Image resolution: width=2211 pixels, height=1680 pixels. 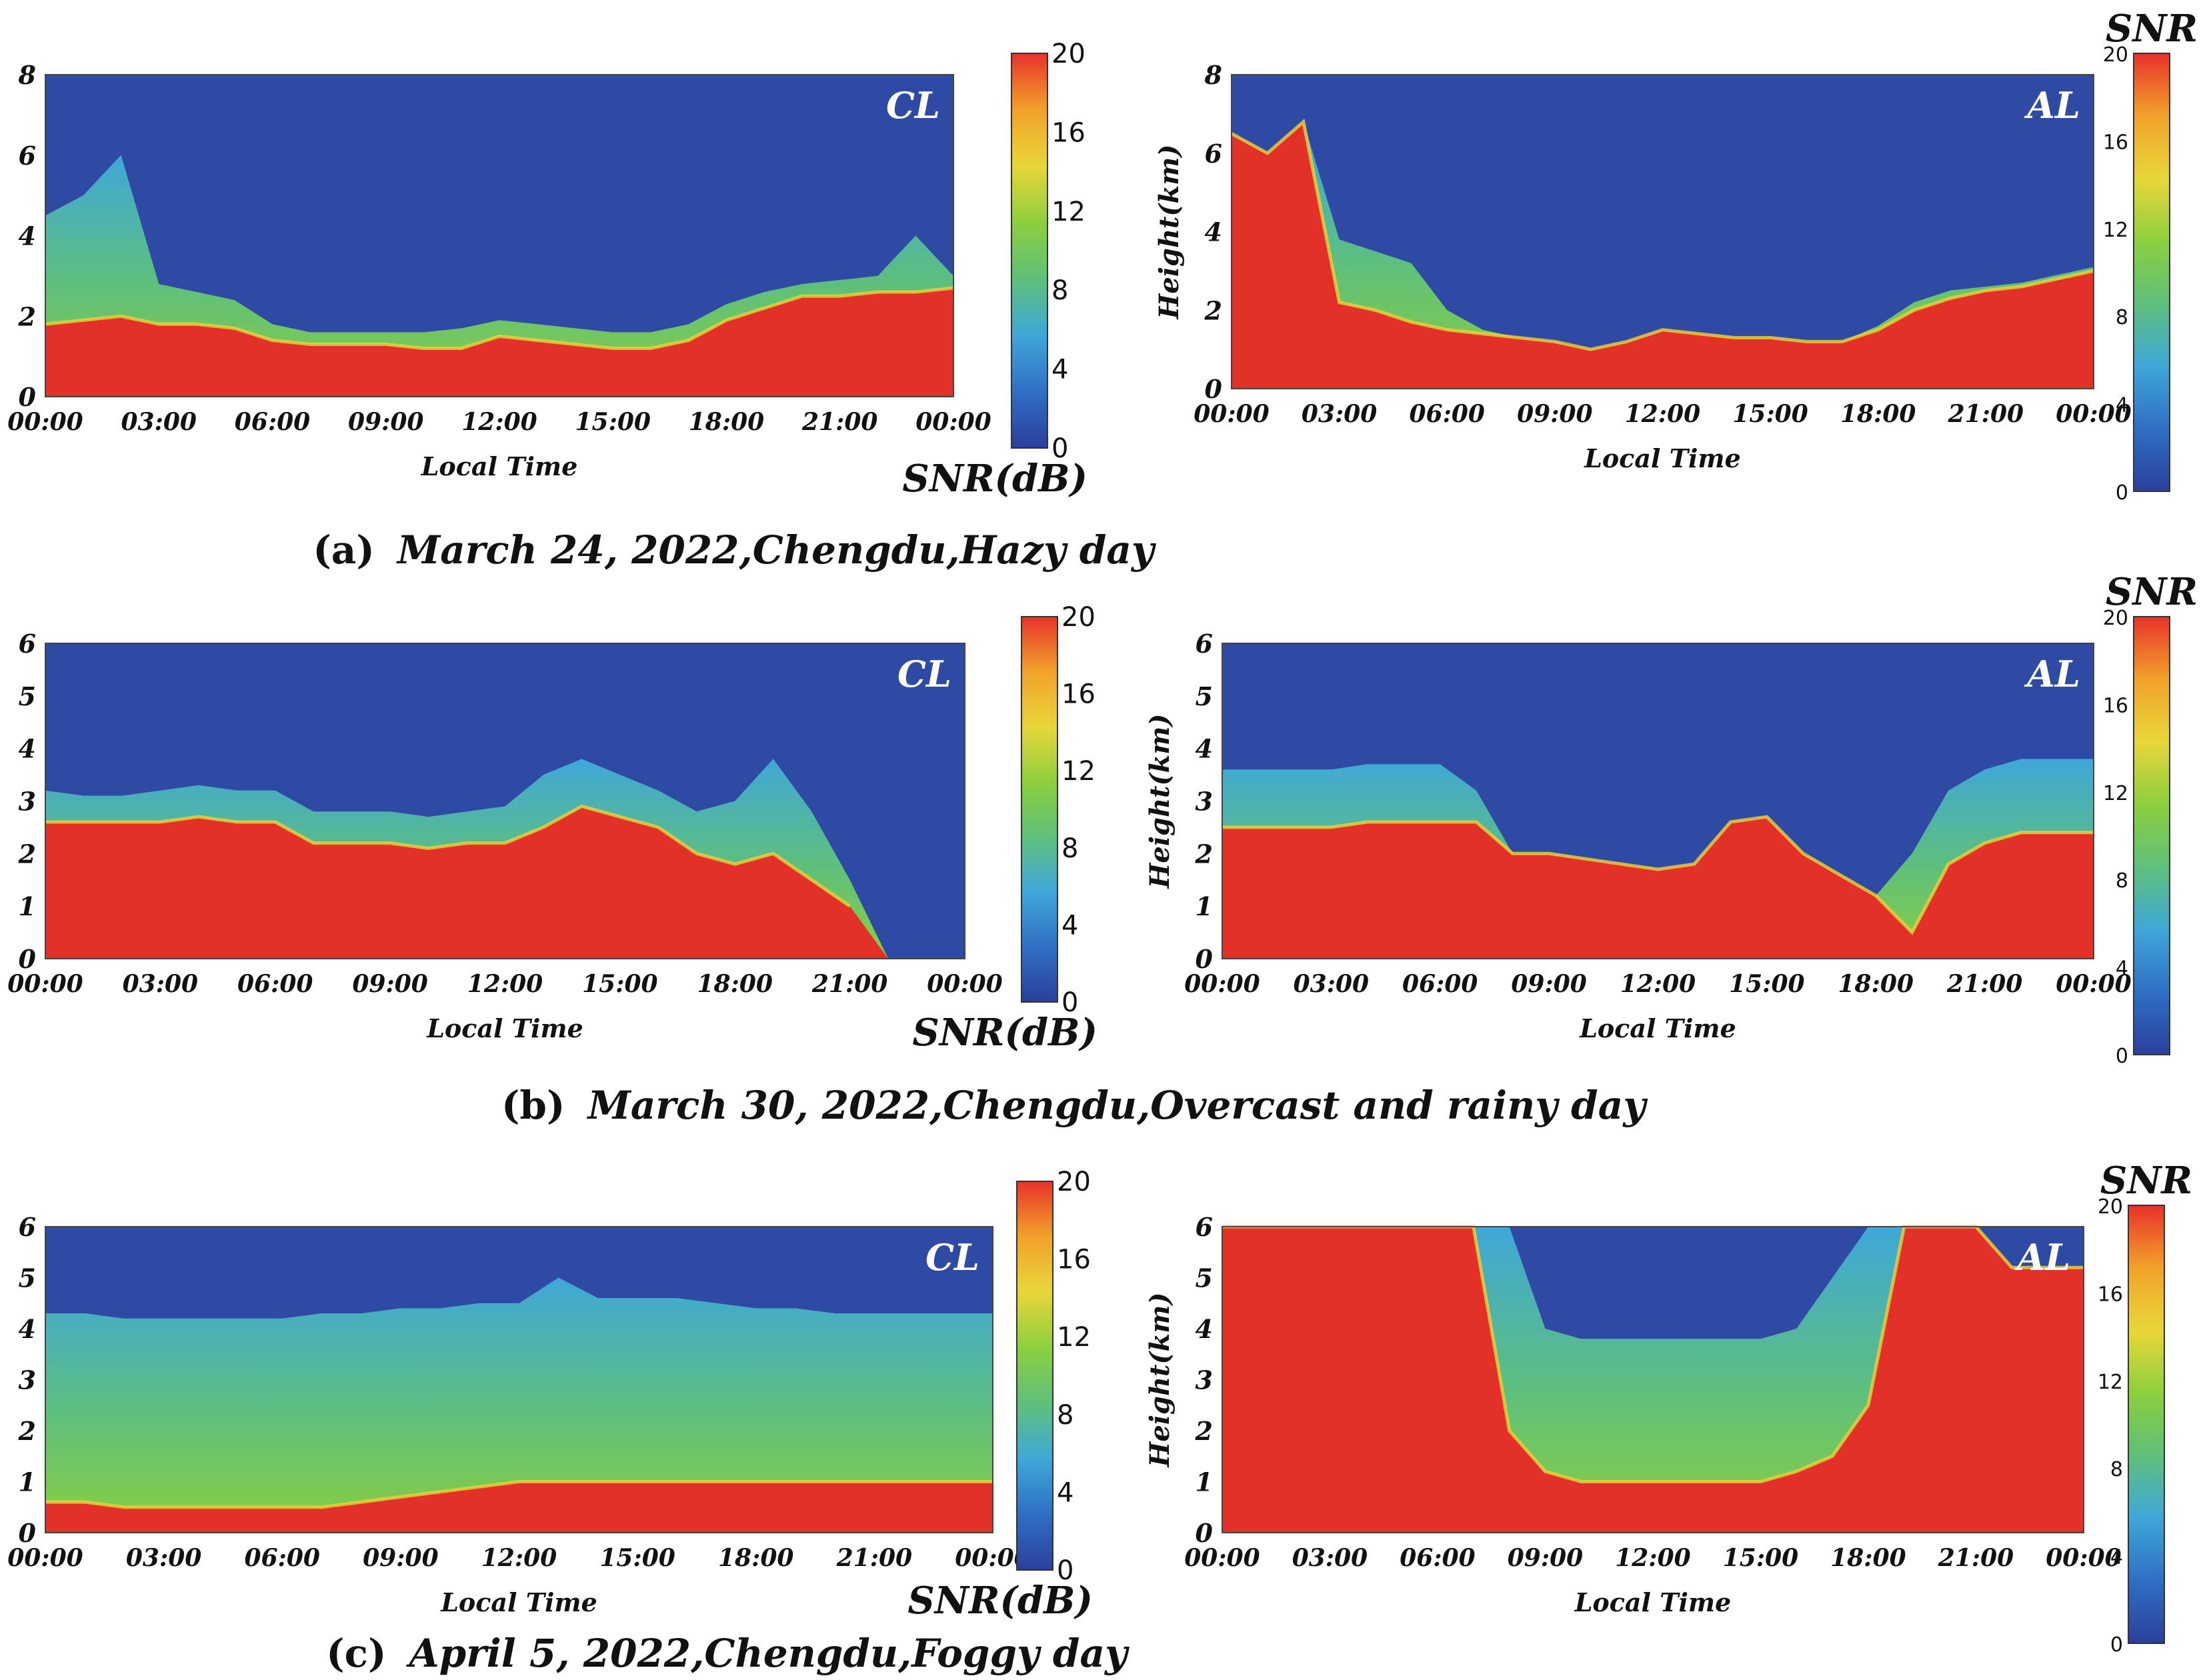 What do you see at coordinates (27, 75) in the screenshot?
I see `y-tick-label: 8` at bounding box center [27, 75].